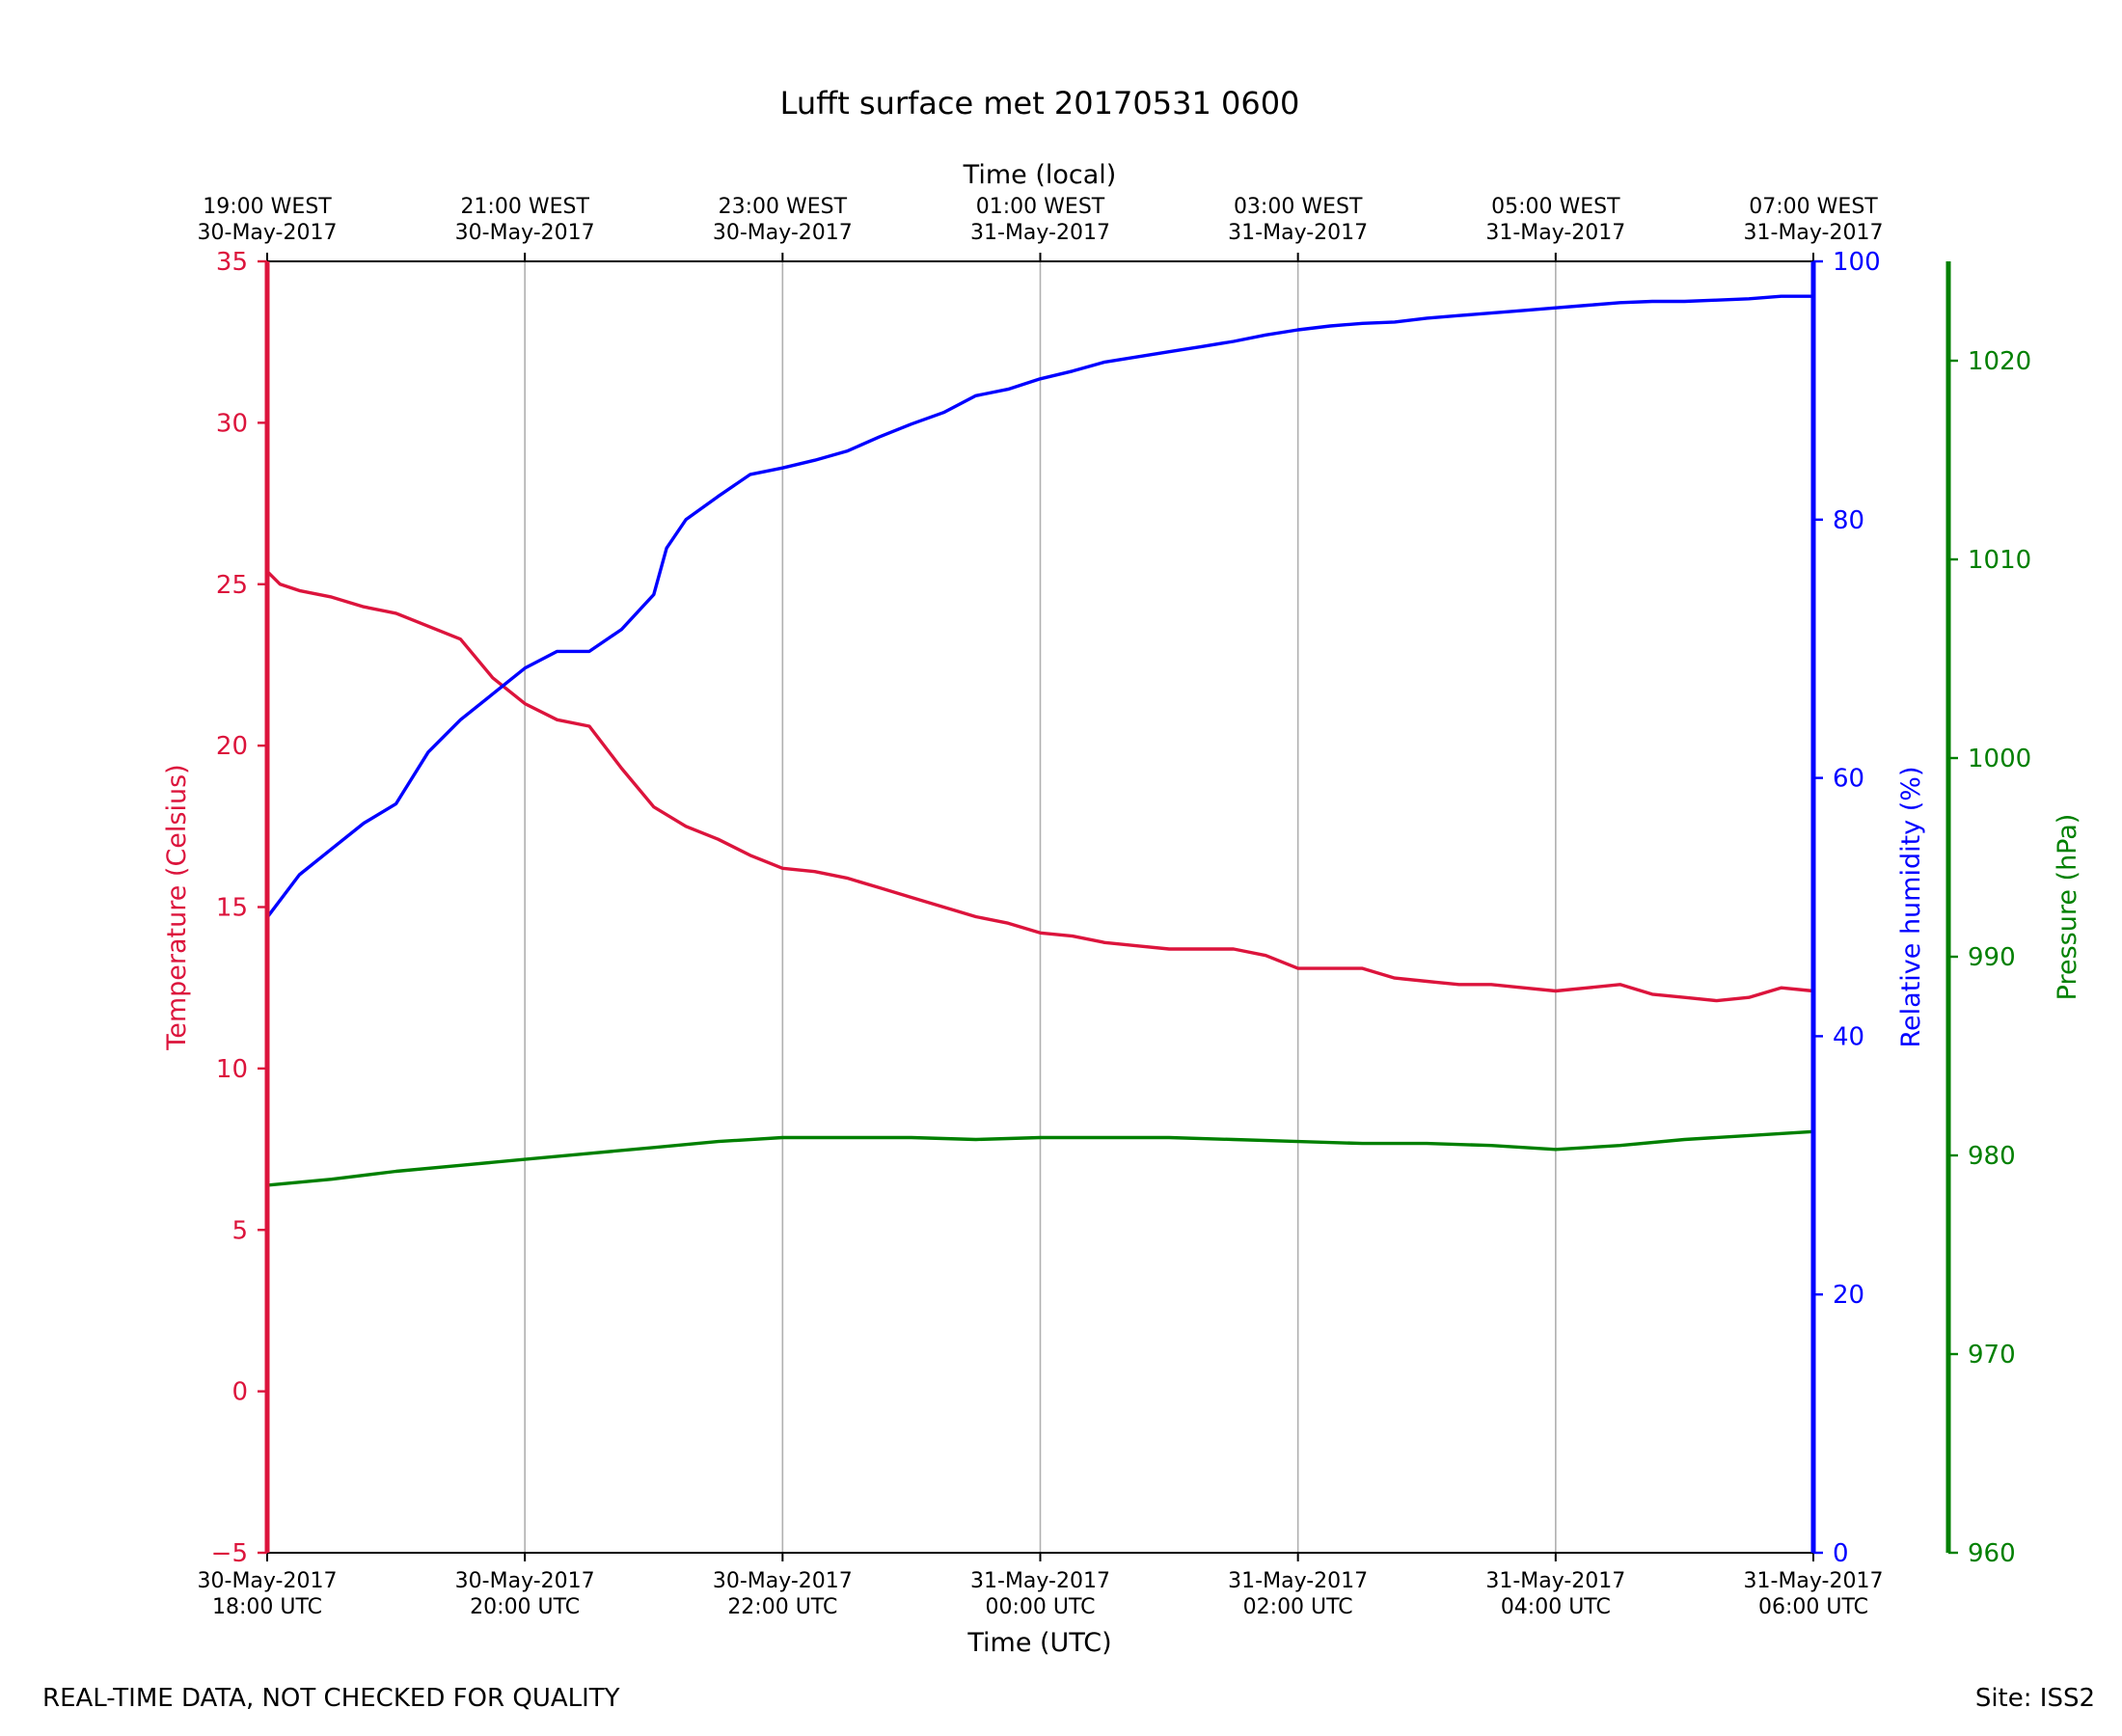 This screenshot has height=1736, width=2122. I want to click on x-tick-label-bottom-time: 20:00 UTC, so click(525, 1607).